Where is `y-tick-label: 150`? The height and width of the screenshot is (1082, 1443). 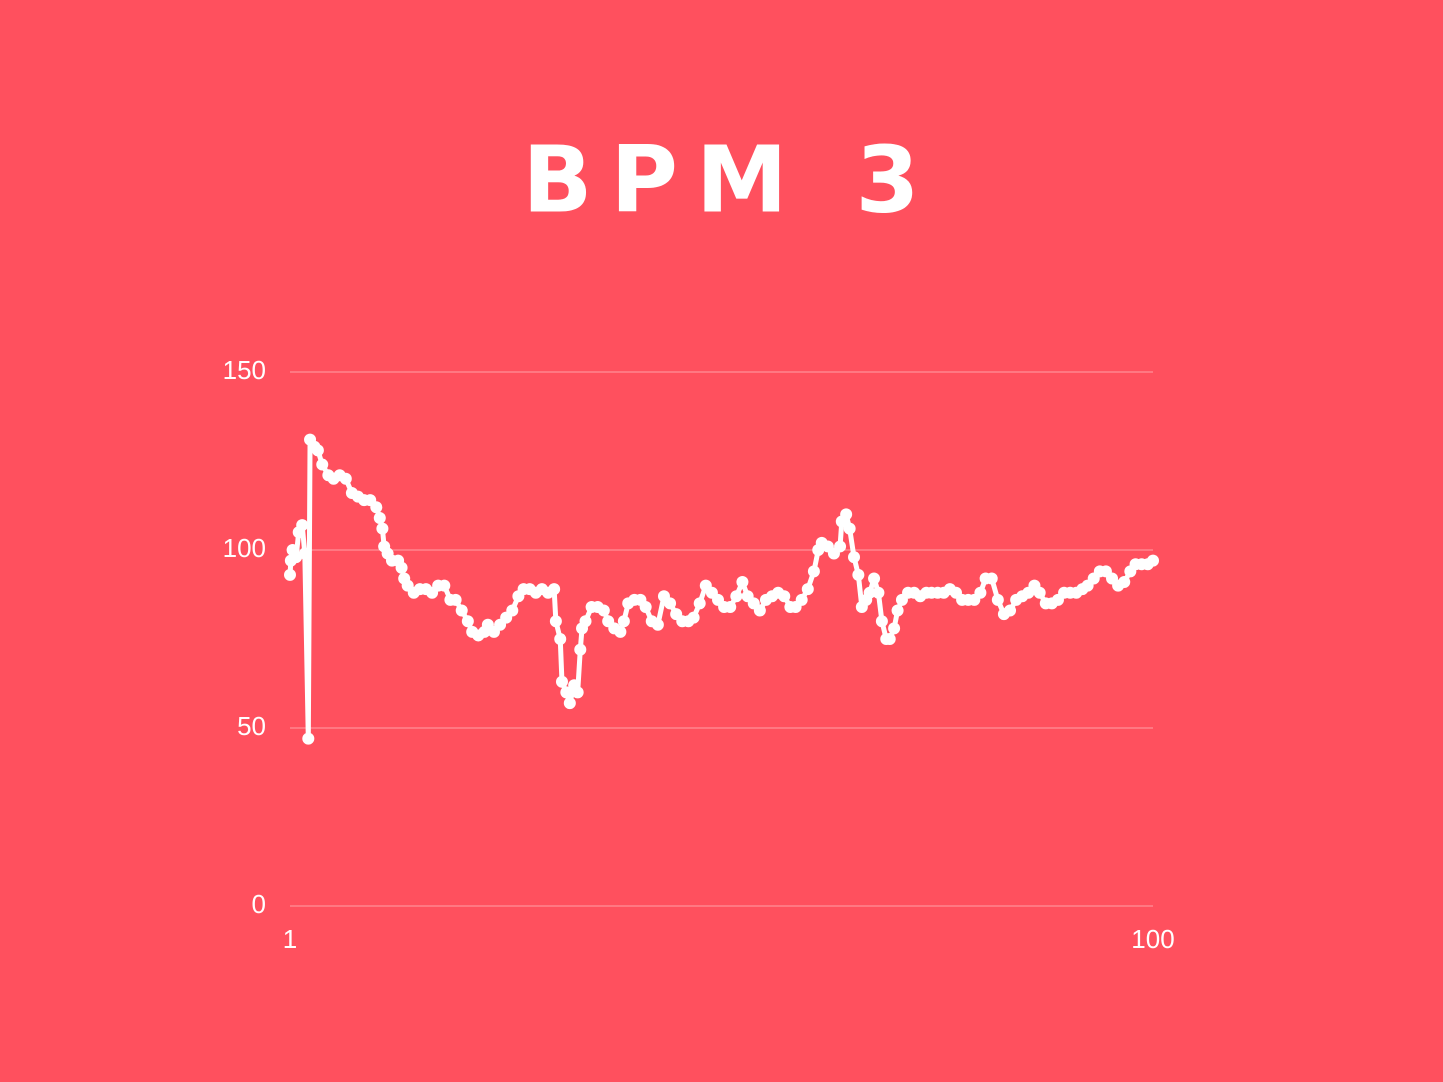 y-tick-label: 150 is located at coordinates (244, 370).